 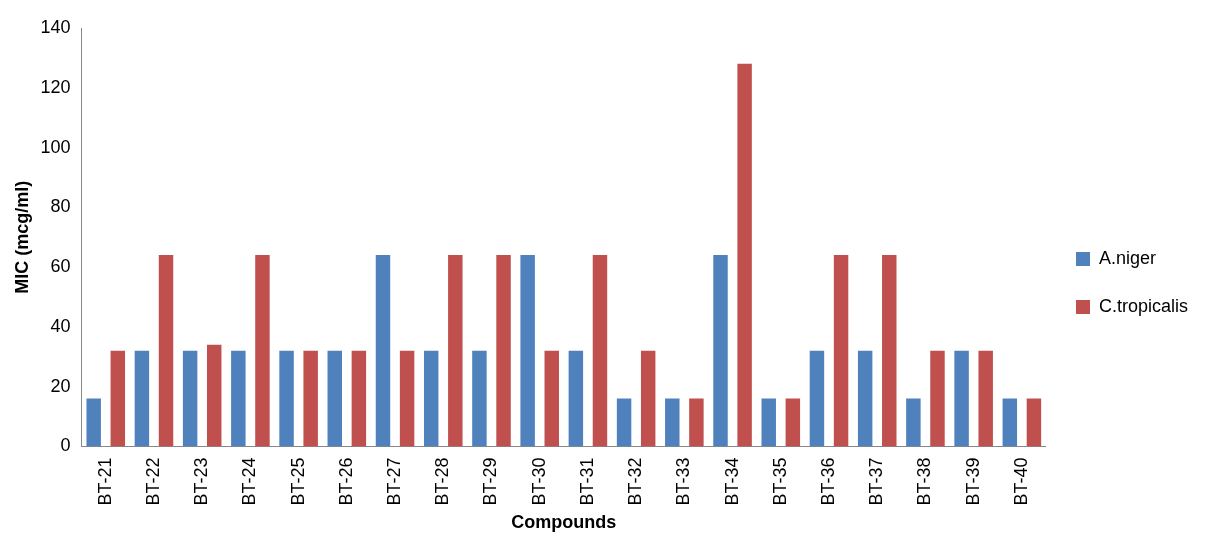 What do you see at coordinates (297, 481) in the screenshot?
I see `x-tick-label: BT-25` at bounding box center [297, 481].